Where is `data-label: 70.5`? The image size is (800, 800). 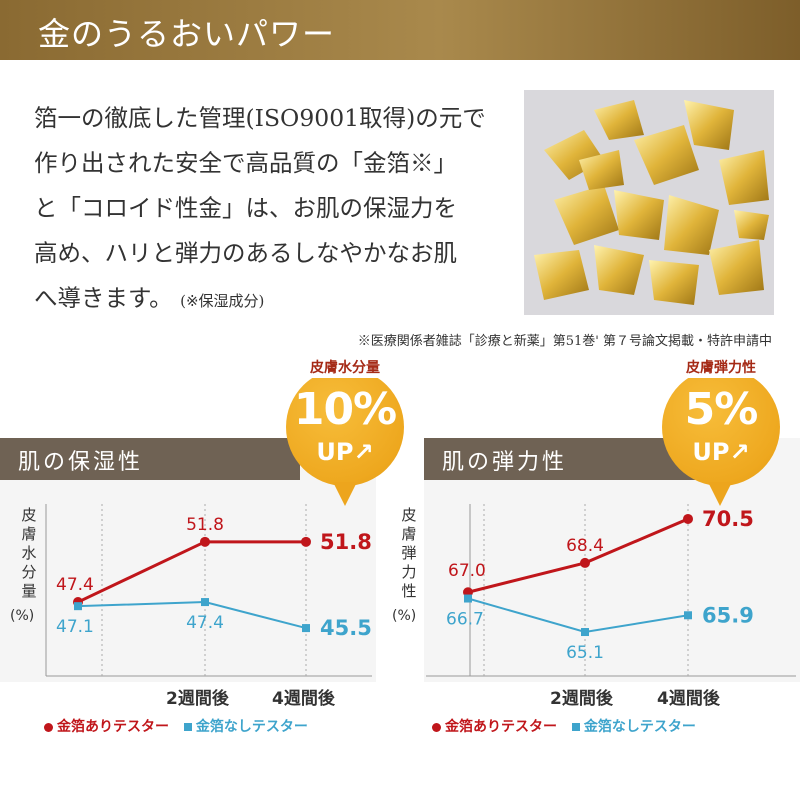
data-label: 70.5 is located at coordinates (728, 519).